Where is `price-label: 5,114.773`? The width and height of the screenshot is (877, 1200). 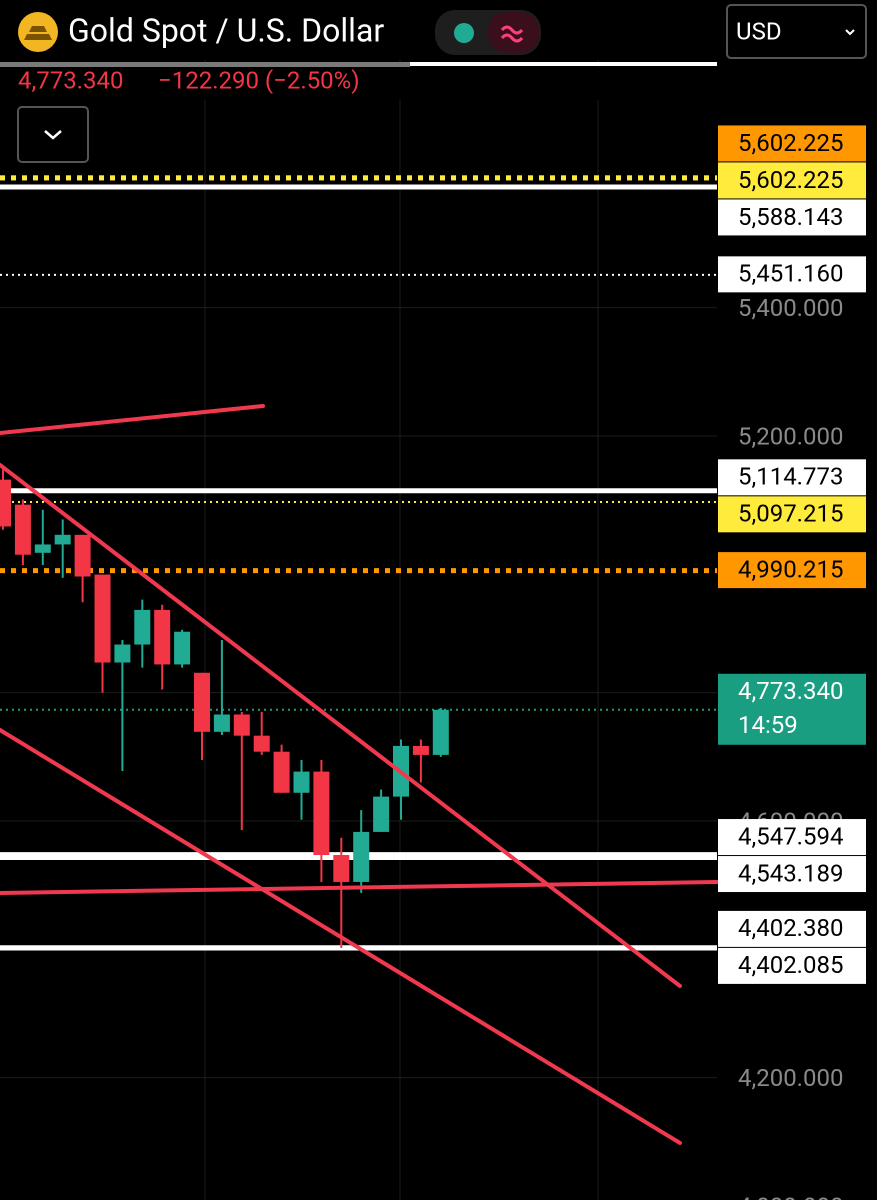 price-label: 5,114.773 is located at coordinates (790, 477).